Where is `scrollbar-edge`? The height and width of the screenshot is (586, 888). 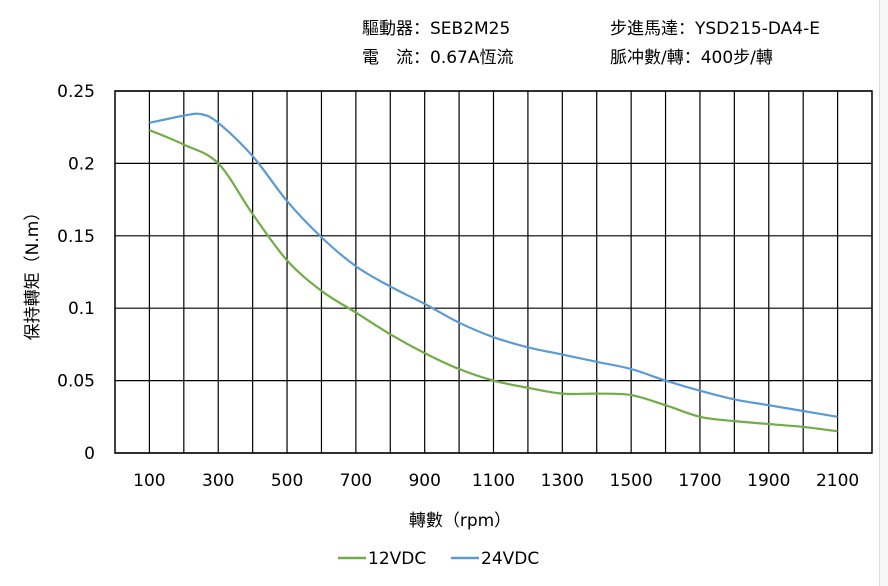 scrollbar-edge is located at coordinates (883, 293).